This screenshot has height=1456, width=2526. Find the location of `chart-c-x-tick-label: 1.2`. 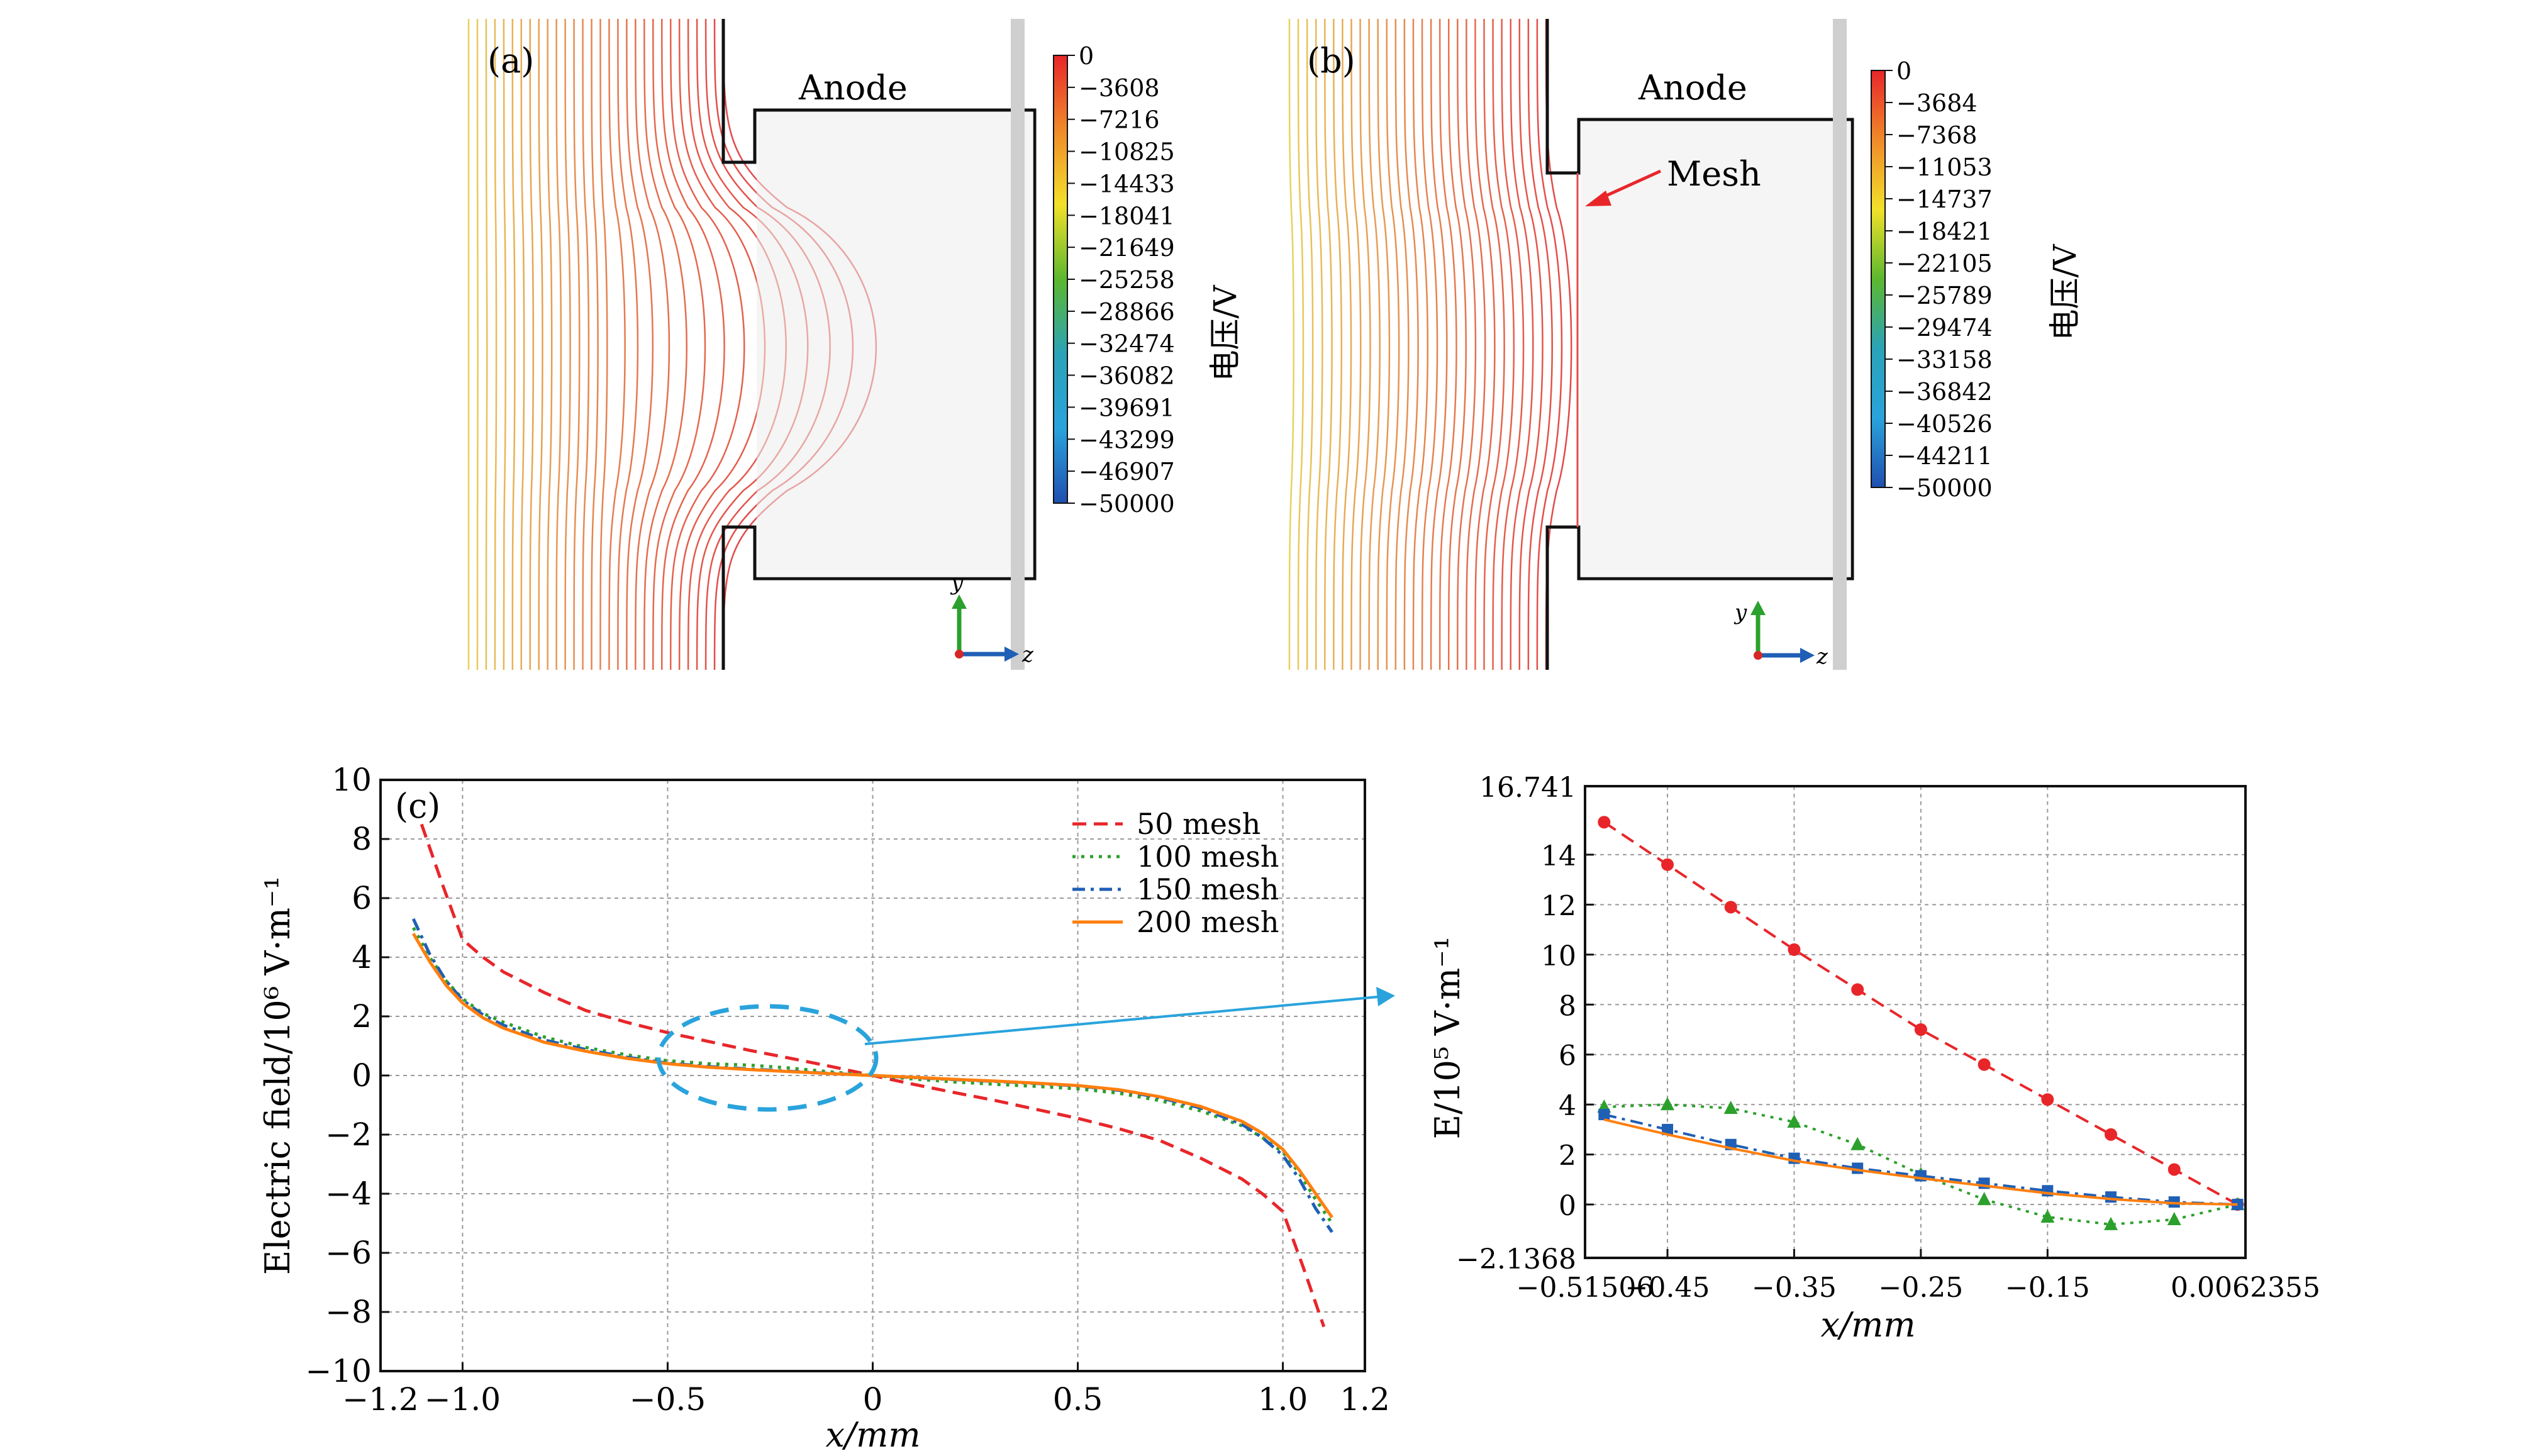

chart-c-x-tick-label: 1.2 is located at coordinates (1365, 1399).